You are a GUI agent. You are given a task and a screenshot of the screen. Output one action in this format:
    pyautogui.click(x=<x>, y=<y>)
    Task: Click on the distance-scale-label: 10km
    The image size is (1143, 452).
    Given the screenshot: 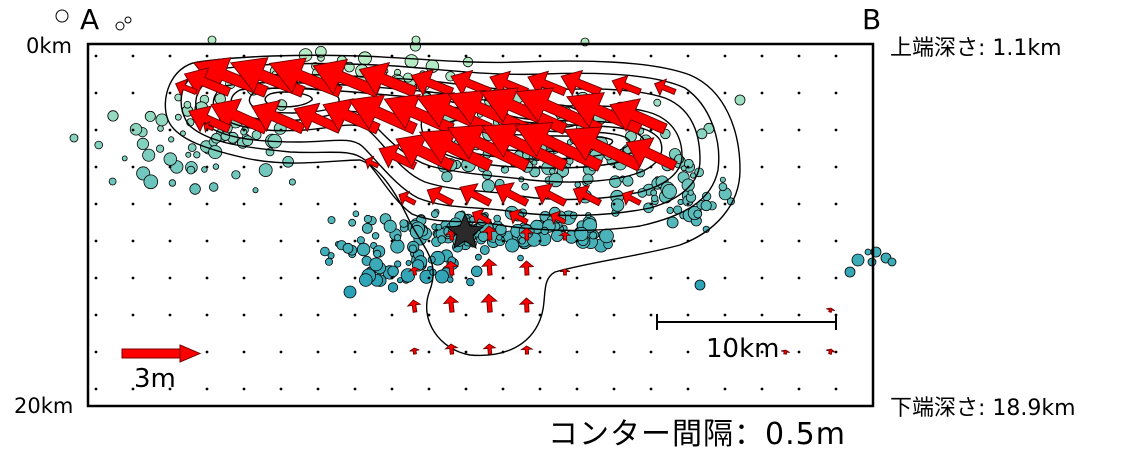 What is the action you would take?
    pyautogui.click(x=743, y=349)
    